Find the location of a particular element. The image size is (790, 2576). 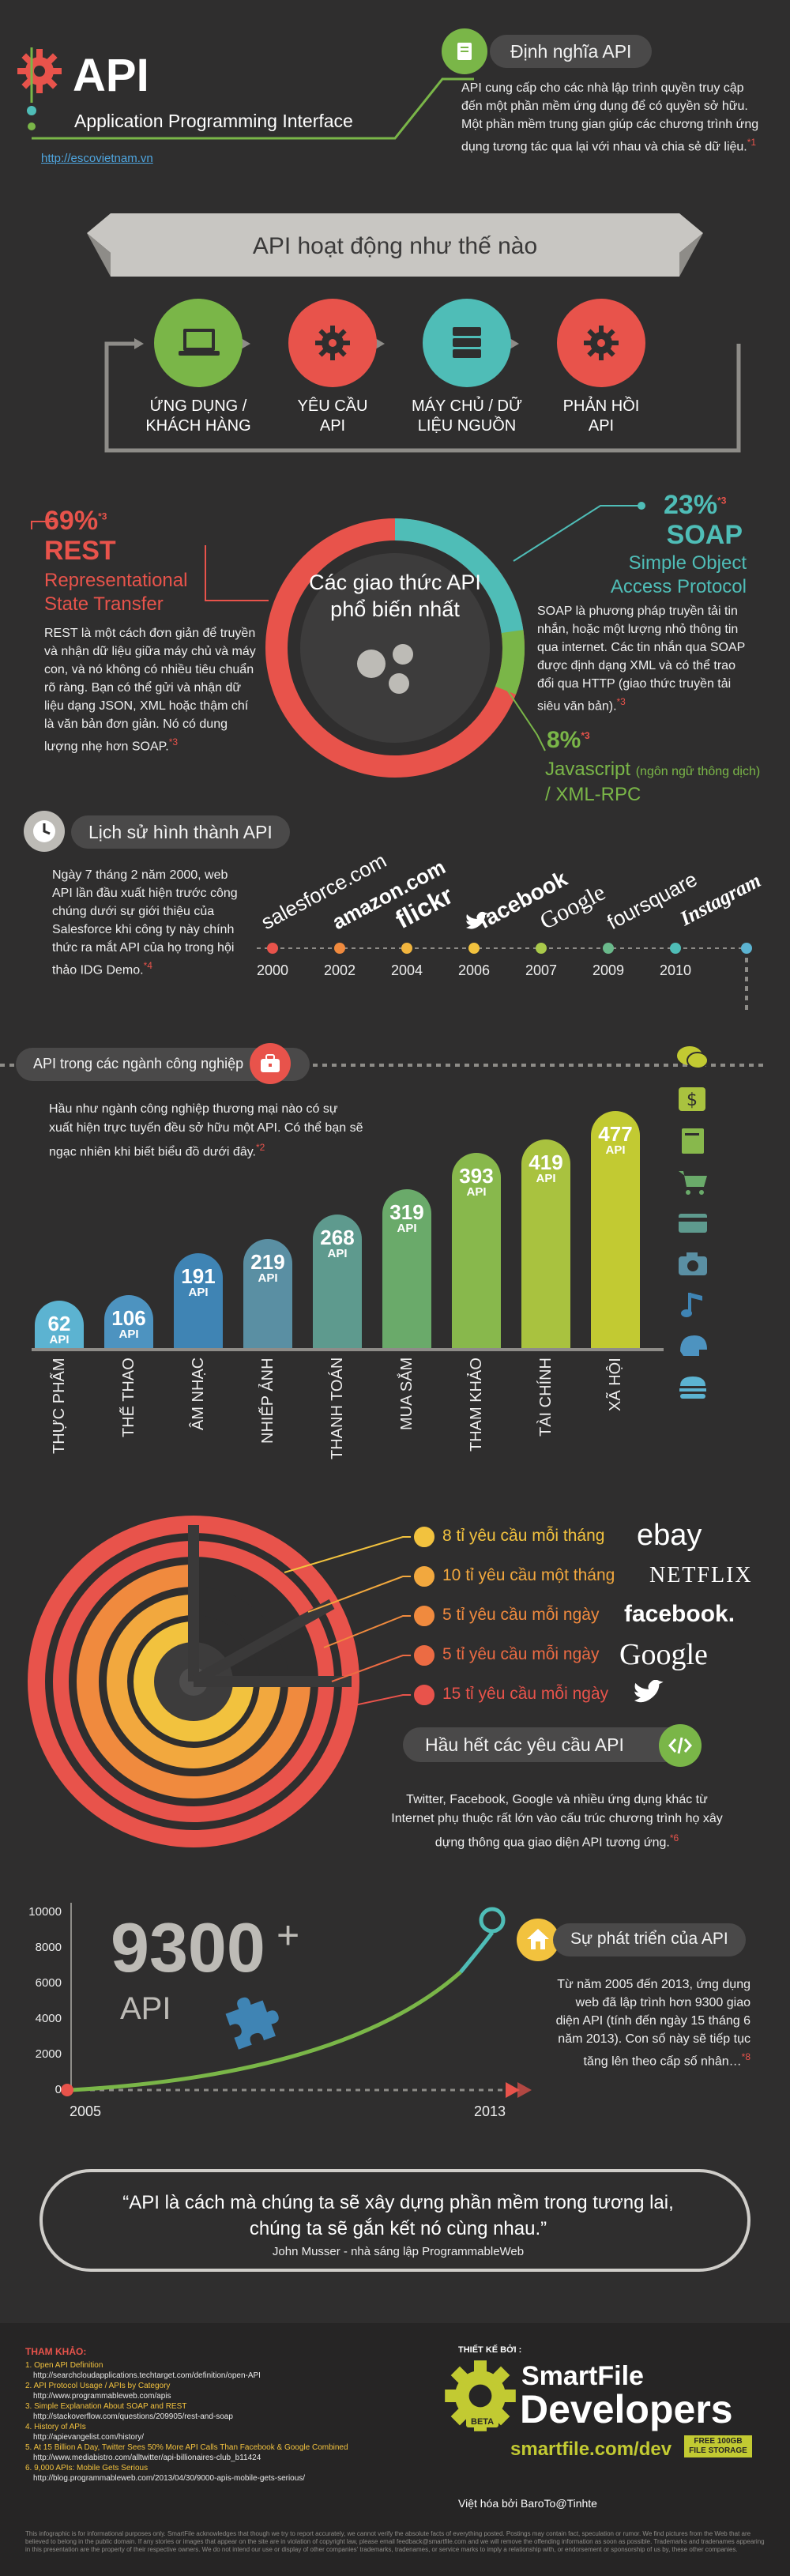

industry-category-label: MUA SẮM is located at coordinates (407, 1394).